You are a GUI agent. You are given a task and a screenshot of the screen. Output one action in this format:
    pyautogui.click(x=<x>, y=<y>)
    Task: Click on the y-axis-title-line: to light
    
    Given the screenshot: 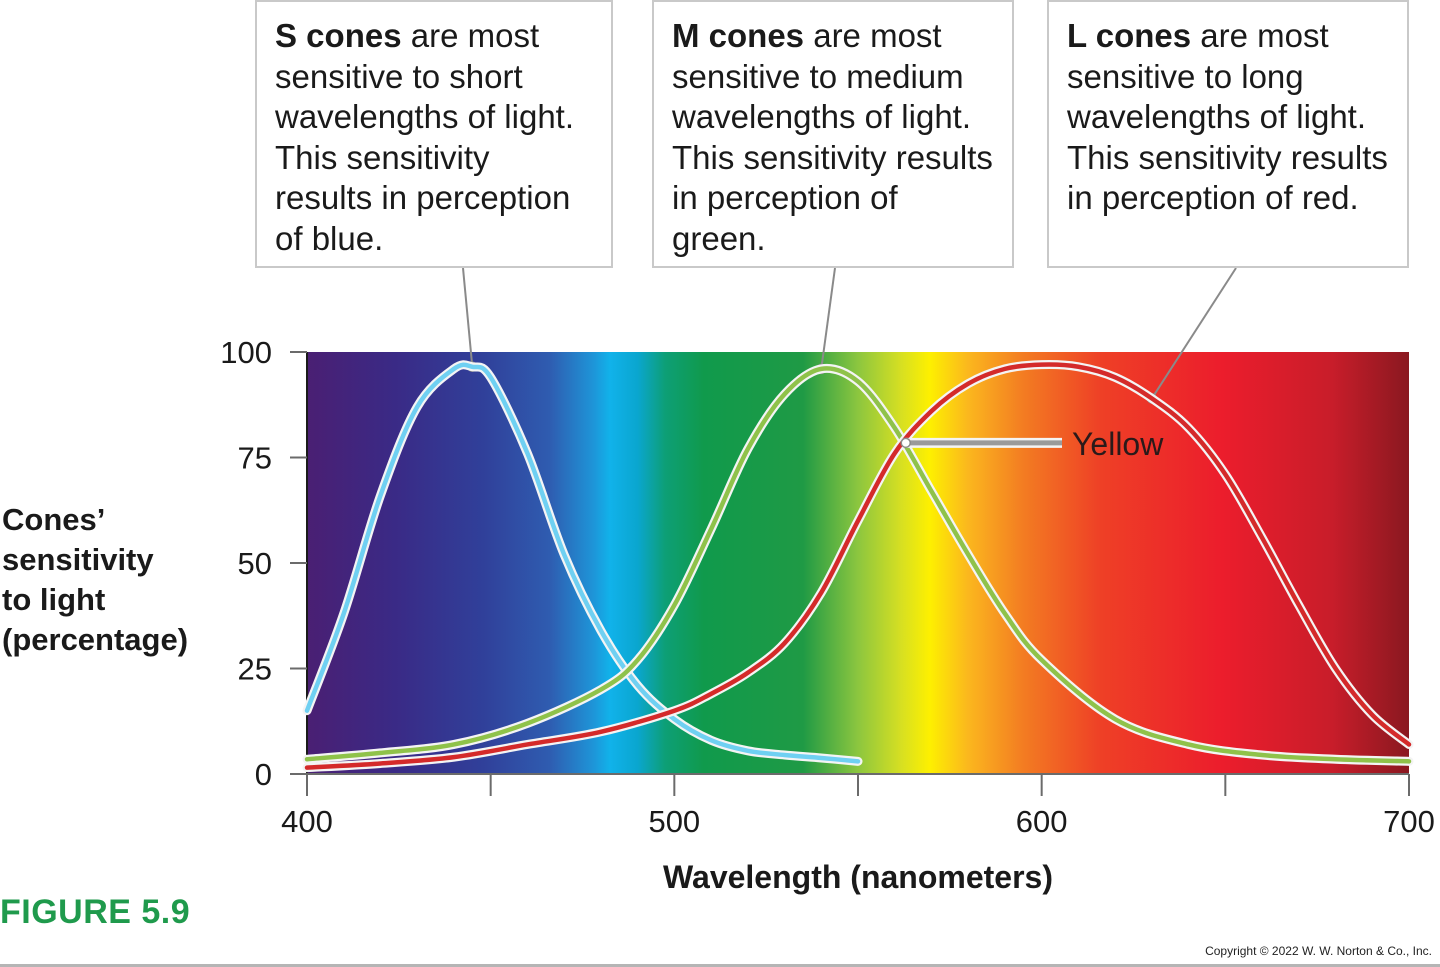 What is the action you would take?
    pyautogui.click(x=54, y=599)
    